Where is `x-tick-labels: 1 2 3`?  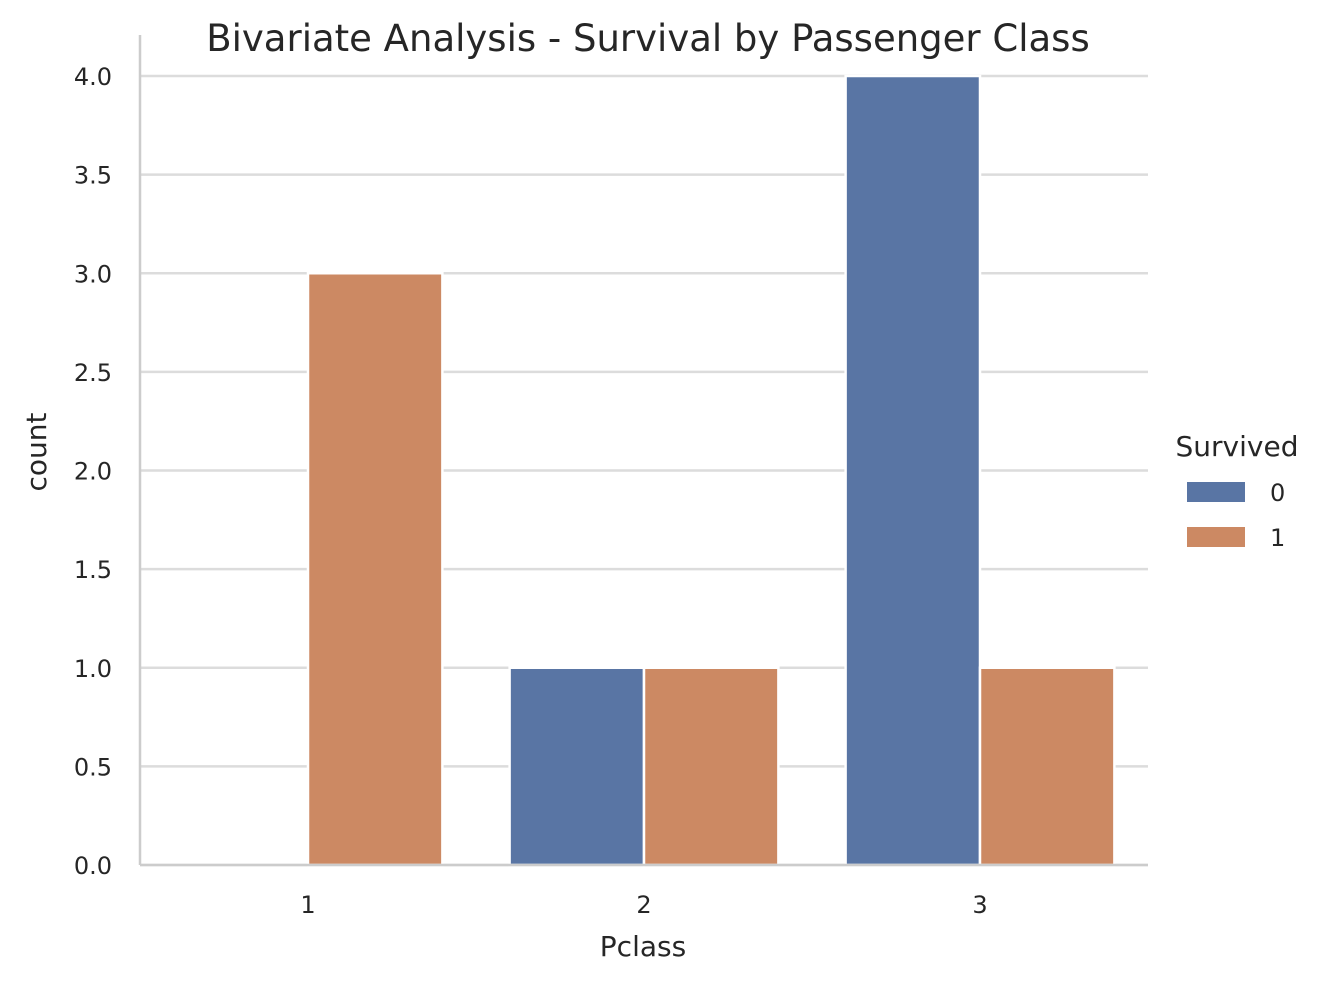
x-tick-labels: 1 2 3 is located at coordinates (643, 905).